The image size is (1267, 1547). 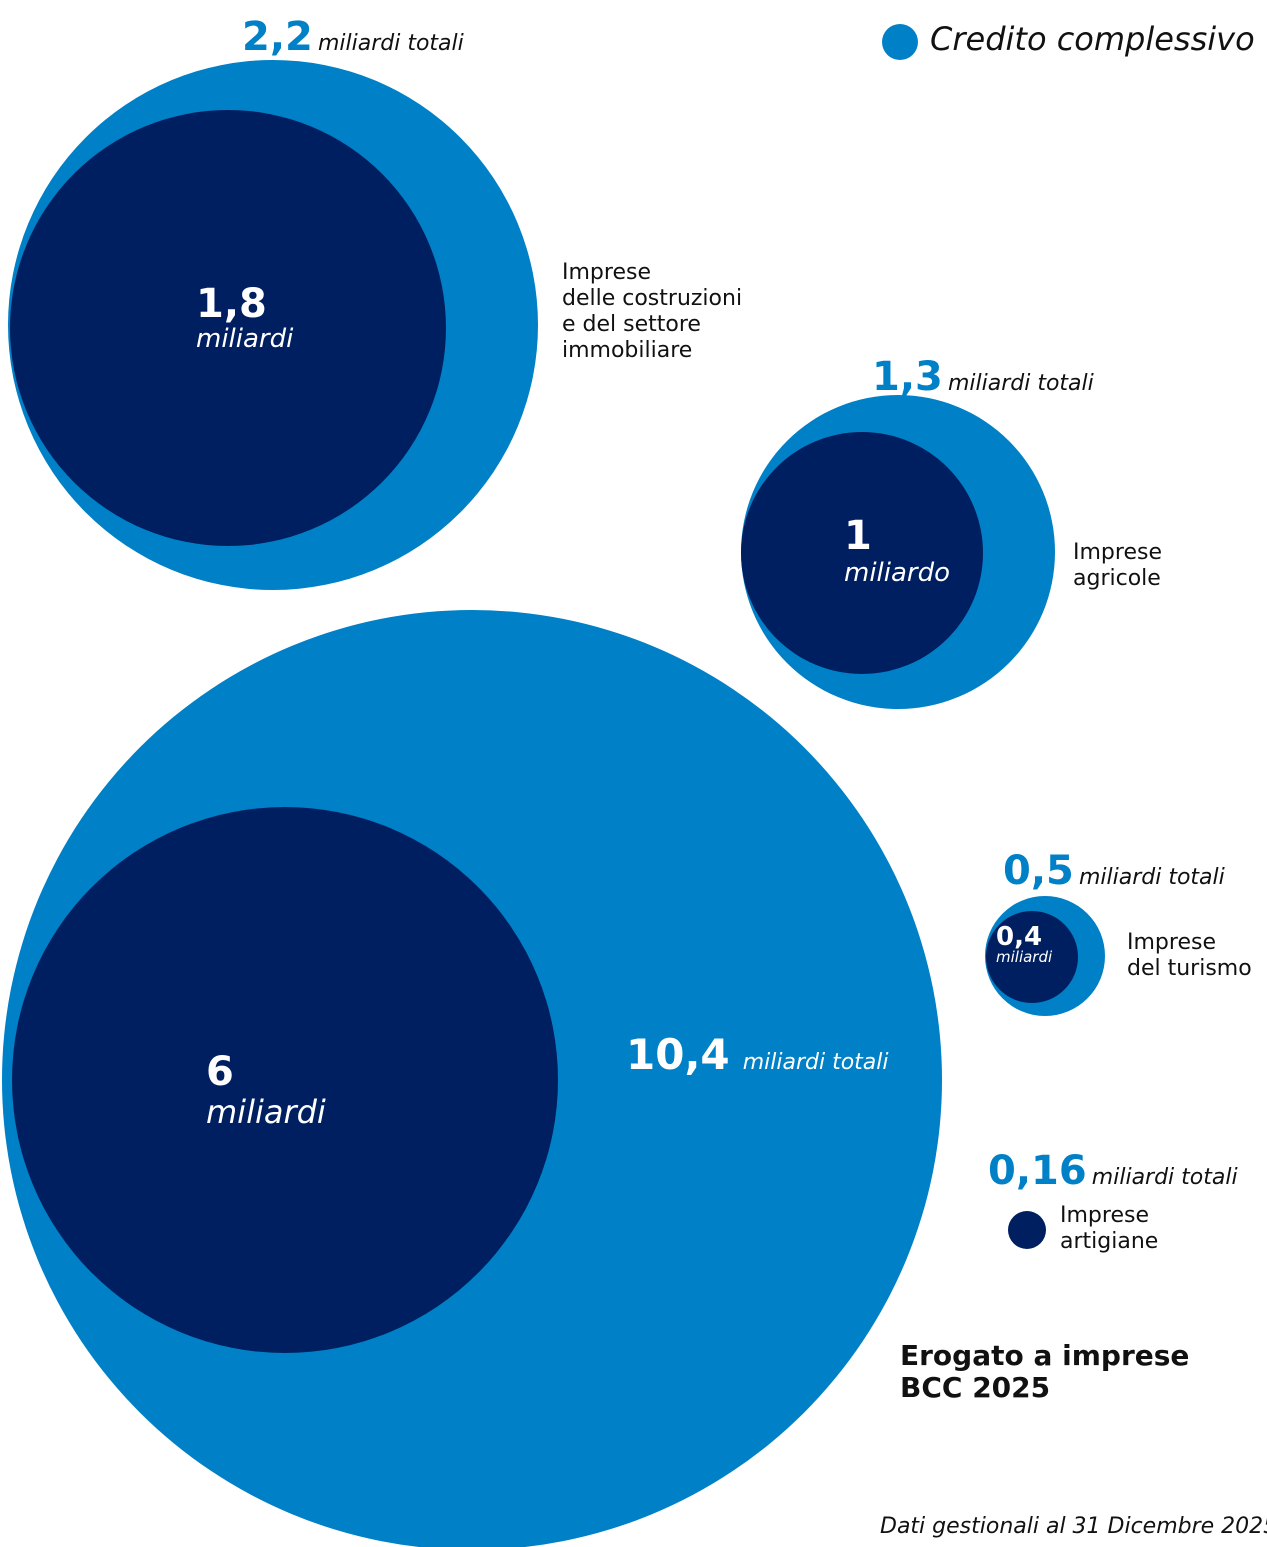 I want to click on source-note: Dati gestionali al 31 Dicembre 2025, so click(x=1073, y=1526).